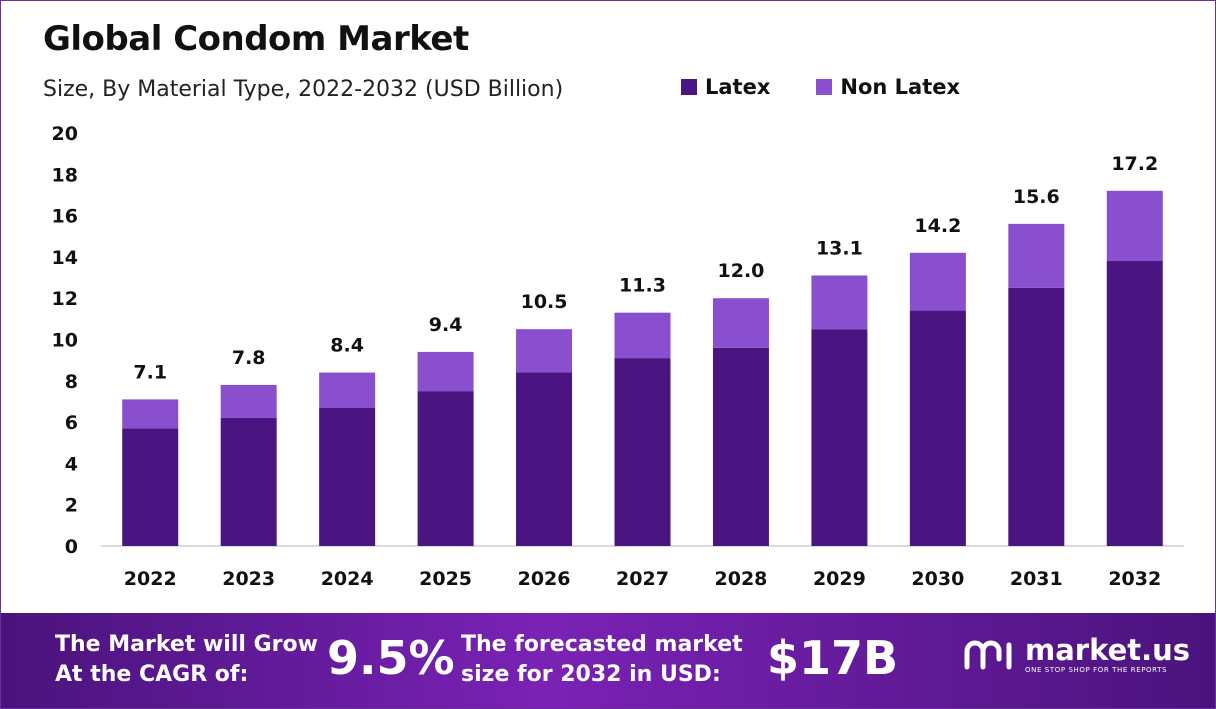 The height and width of the screenshot is (709, 1216). Describe the element at coordinates (347, 346) in the screenshot. I see `data-label-total: 8.4` at that location.